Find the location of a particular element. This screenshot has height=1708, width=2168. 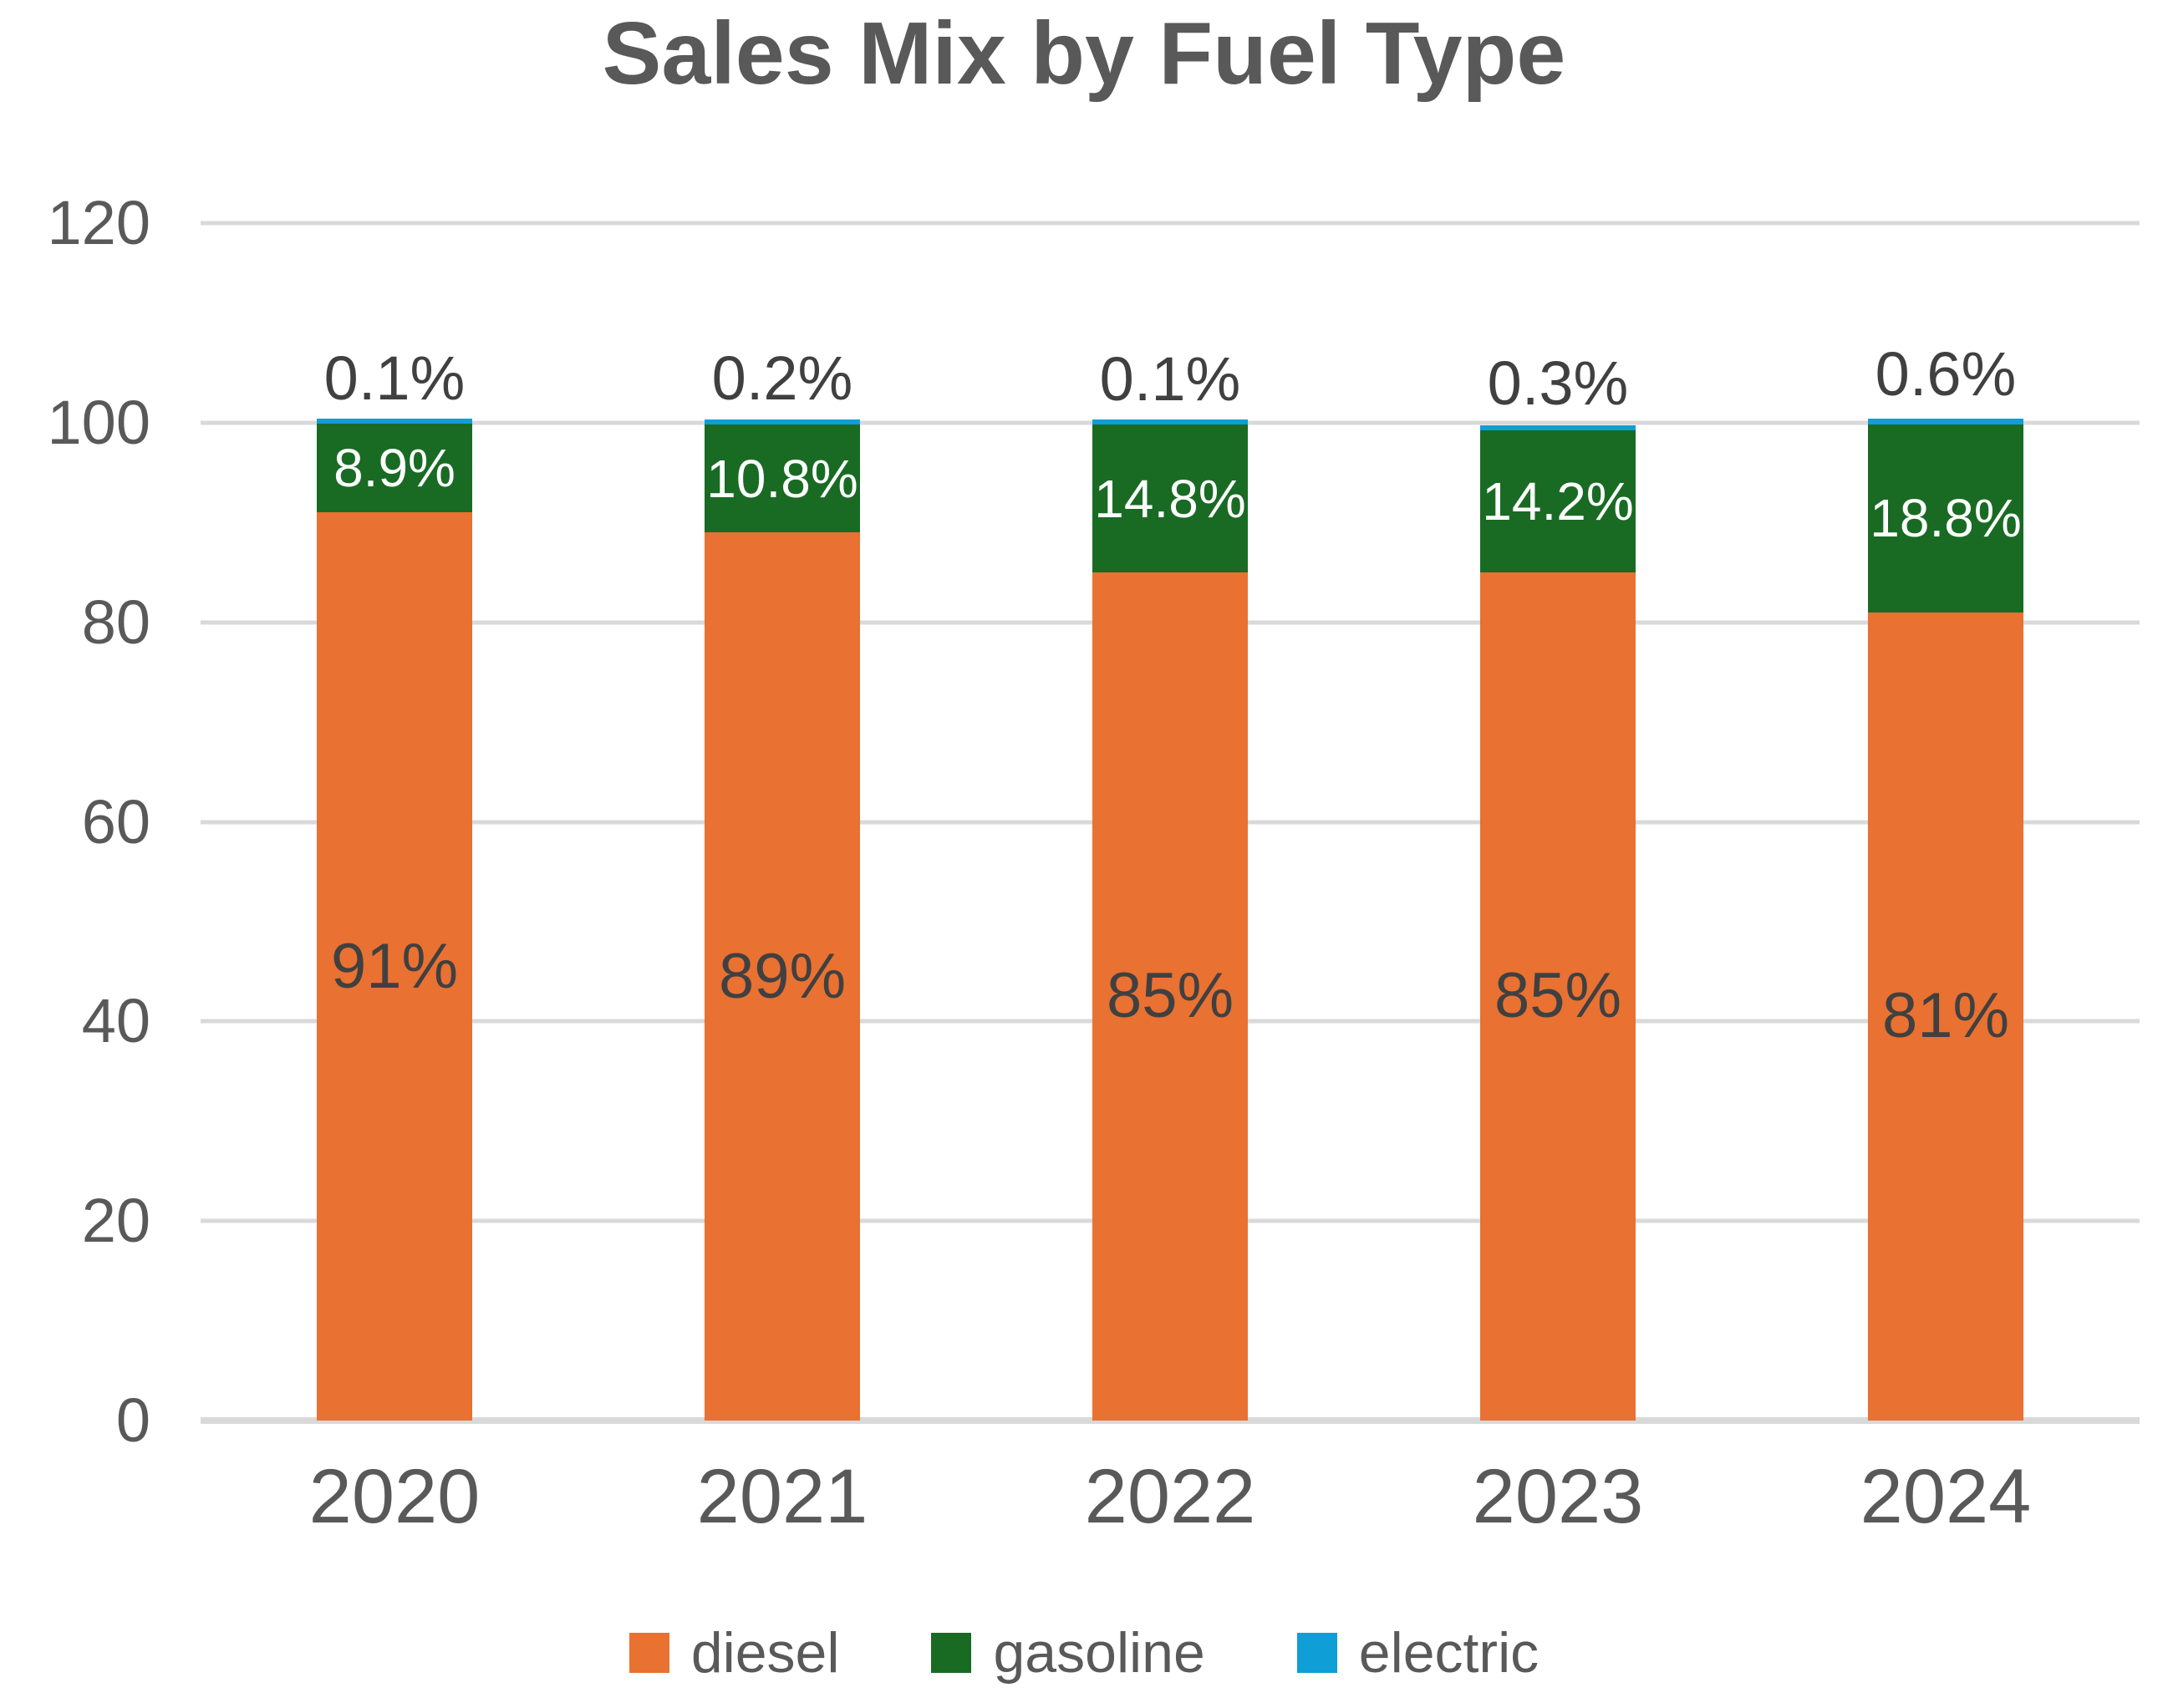

x-axis-label-2021: 2021 is located at coordinates (782, 1496).